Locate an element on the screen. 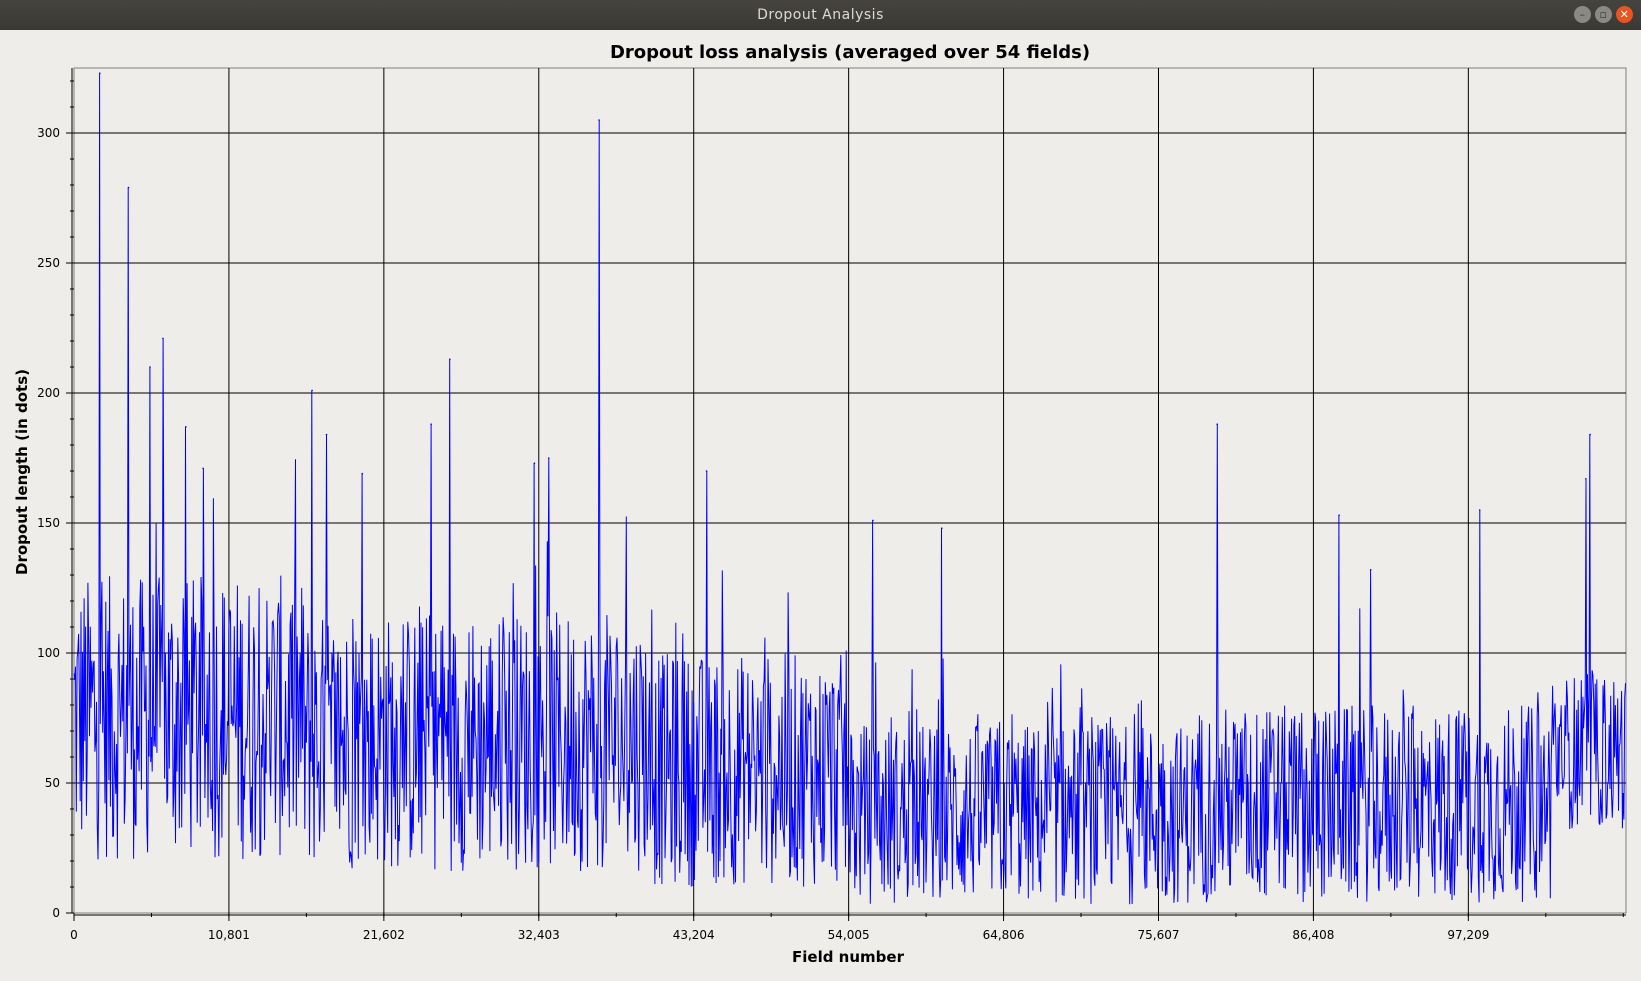 The height and width of the screenshot is (981, 1641). x-tick-label: 86,408 is located at coordinates (1313, 935).